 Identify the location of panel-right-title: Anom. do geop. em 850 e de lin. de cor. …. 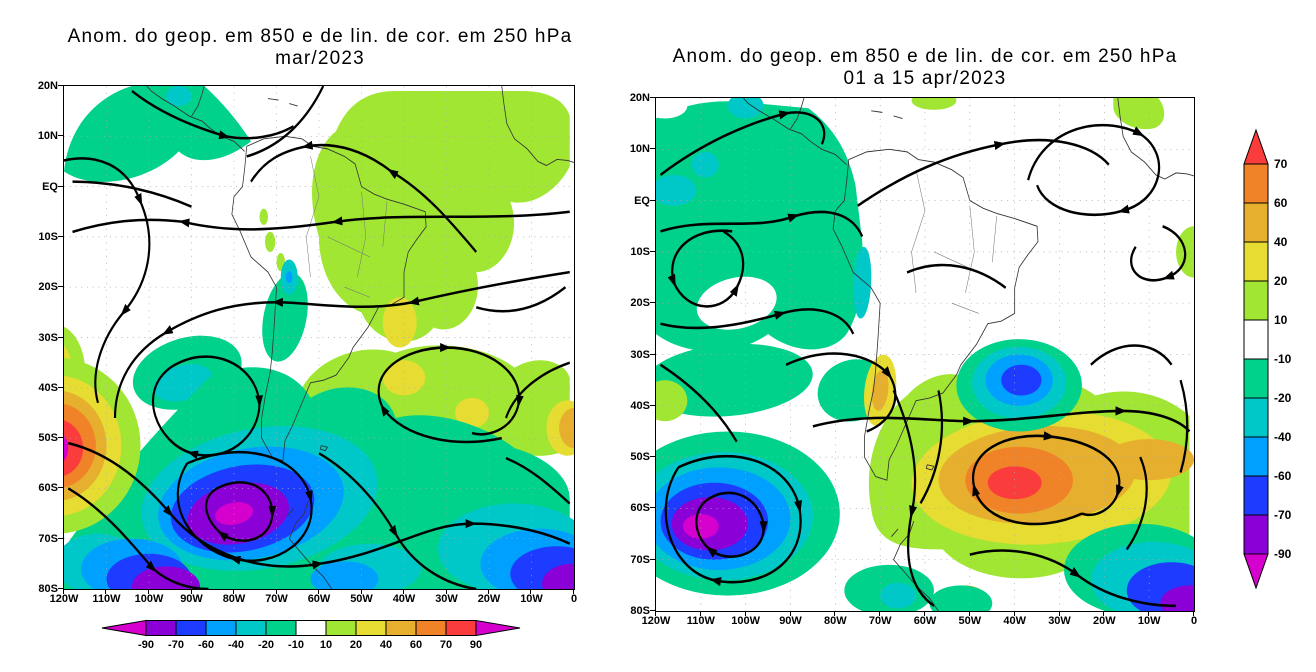
(925, 68).